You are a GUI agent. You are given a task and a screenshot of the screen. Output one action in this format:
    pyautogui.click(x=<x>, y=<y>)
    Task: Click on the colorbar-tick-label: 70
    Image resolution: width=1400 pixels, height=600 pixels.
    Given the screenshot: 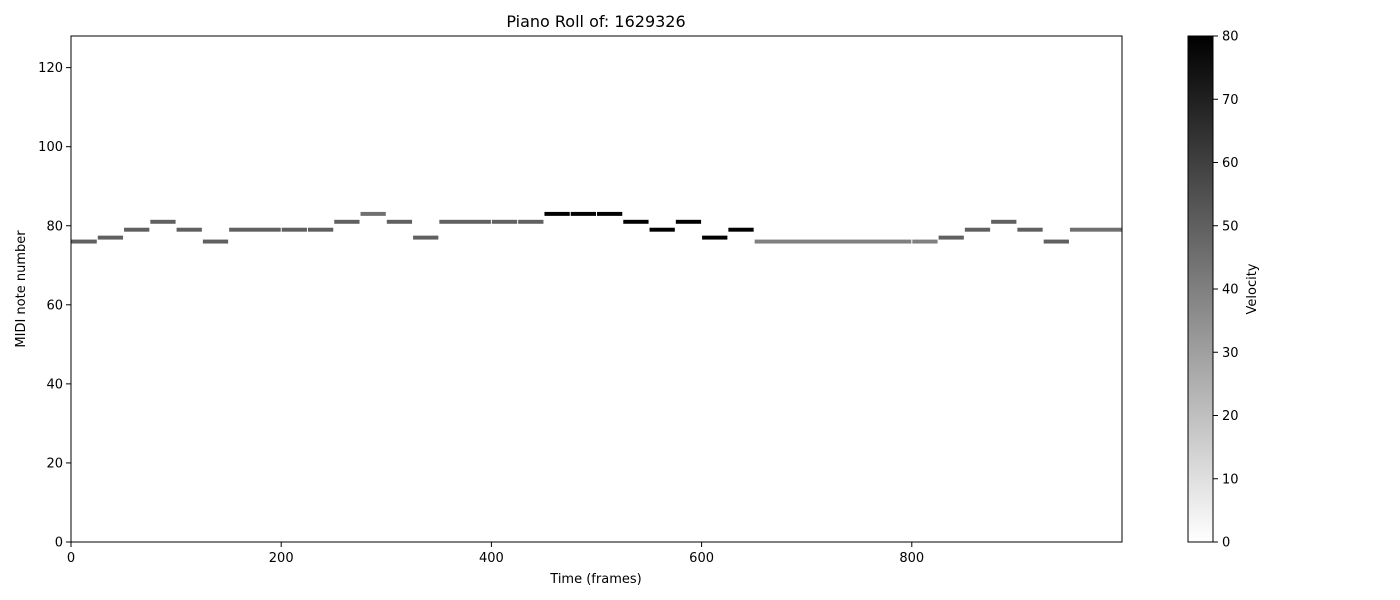 What is the action you would take?
    pyautogui.click(x=1230, y=100)
    